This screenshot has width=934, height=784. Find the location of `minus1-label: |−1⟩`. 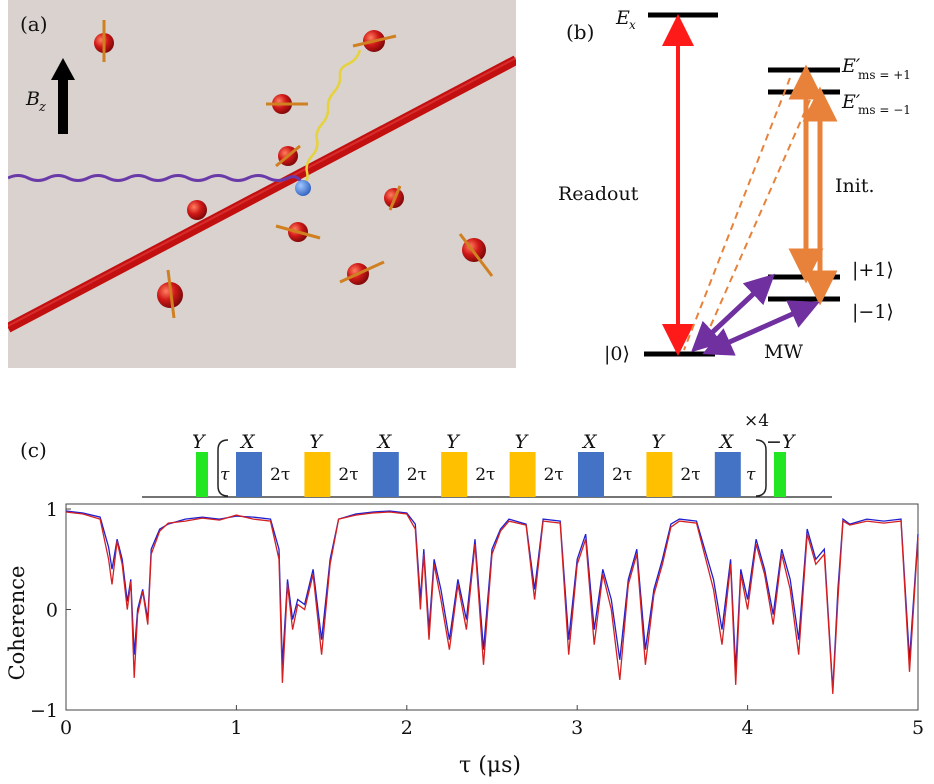

minus1-label: |−1⟩ is located at coordinates (873, 312).